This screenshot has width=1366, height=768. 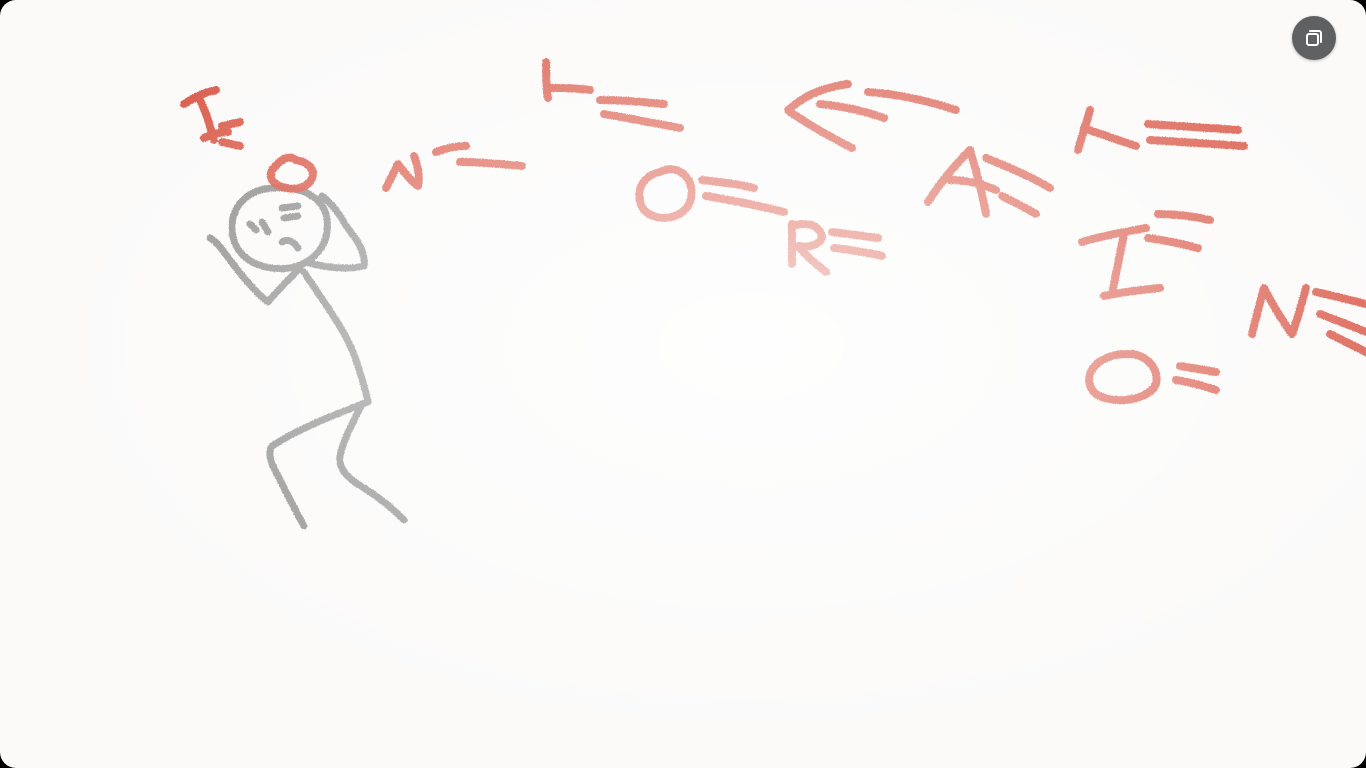 I want to click on stick-figure-drawing, so click(x=307, y=357).